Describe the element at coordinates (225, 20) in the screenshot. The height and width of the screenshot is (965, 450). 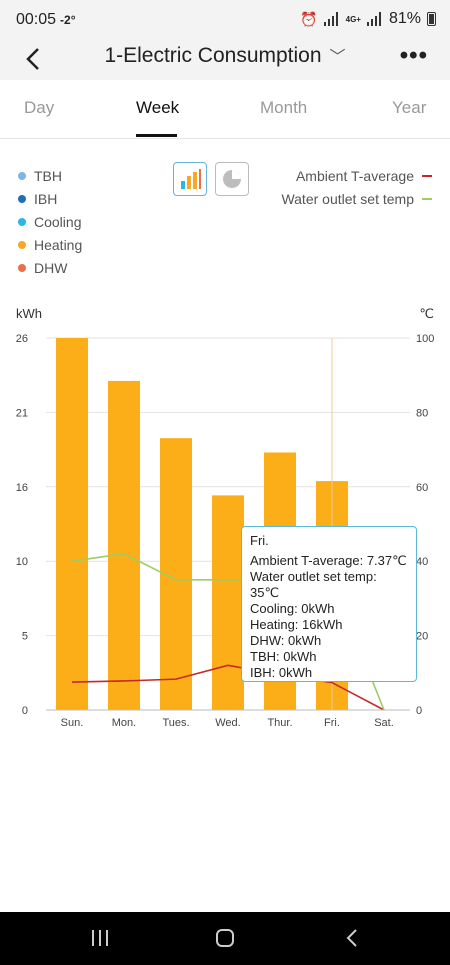
I see `status-bar: 00:05 -2° ⏰ 4G+ 81%` at that location.